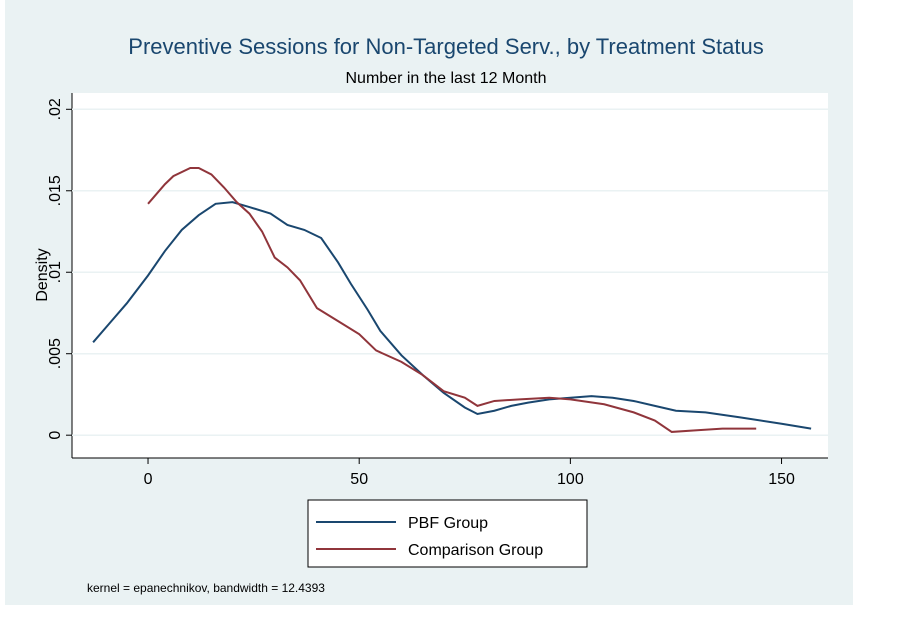 The width and height of the screenshot is (897, 623). Describe the element at coordinates (148, 479) in the screenshot. I see `x-tick-label: 0` at that location.